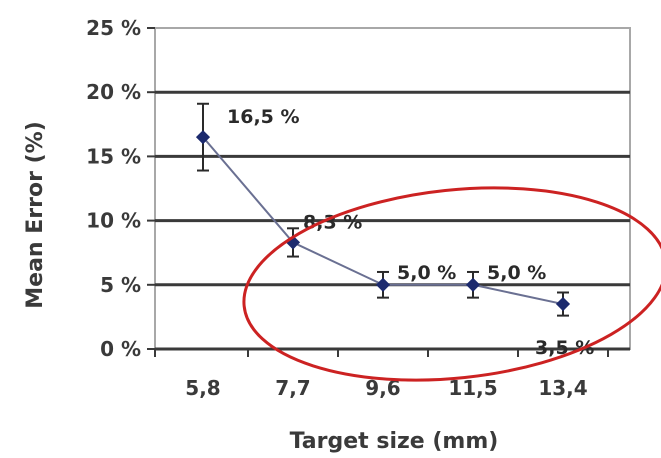 The width and height of the screenshot is (661, 458). I want to click on y-tick-label: 5 %, so click(120, 285).